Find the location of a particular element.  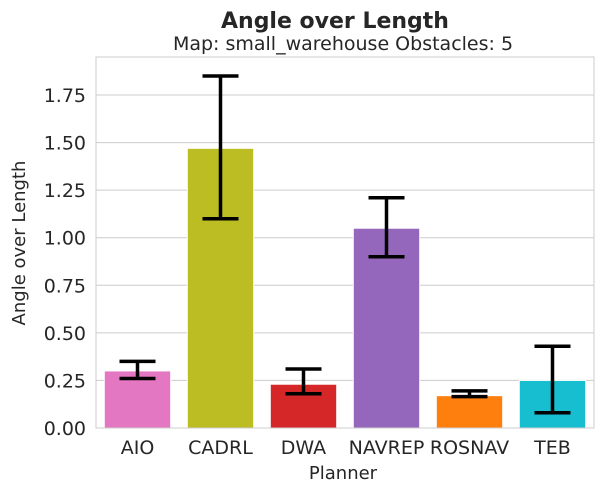

y-tick-label: 1.50 is located at coordinates (65, 144).